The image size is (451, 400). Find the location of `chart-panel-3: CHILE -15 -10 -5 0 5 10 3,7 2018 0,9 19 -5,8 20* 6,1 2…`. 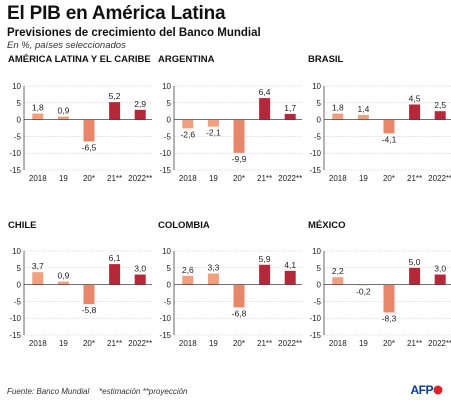

chart-panel-3: CHILE -15 -10 -5 0 5 10 3,7 2018 0,9 19 -5,8 20* 6,1 2… is located at coordinates (80, 284).